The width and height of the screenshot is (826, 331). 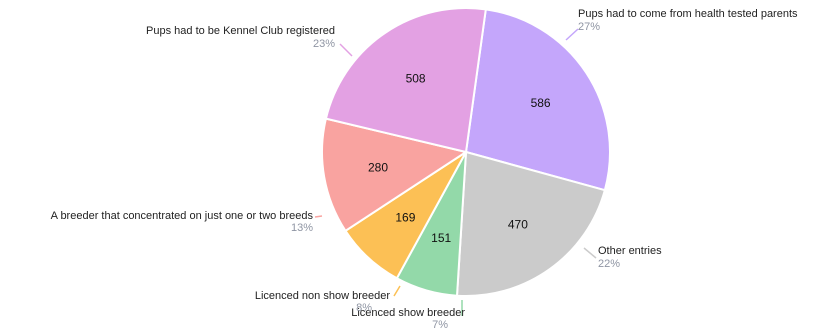 I want to click on pie-slice-pups-had-to-be-kennel-club-registered, so click(x=405, y=80).